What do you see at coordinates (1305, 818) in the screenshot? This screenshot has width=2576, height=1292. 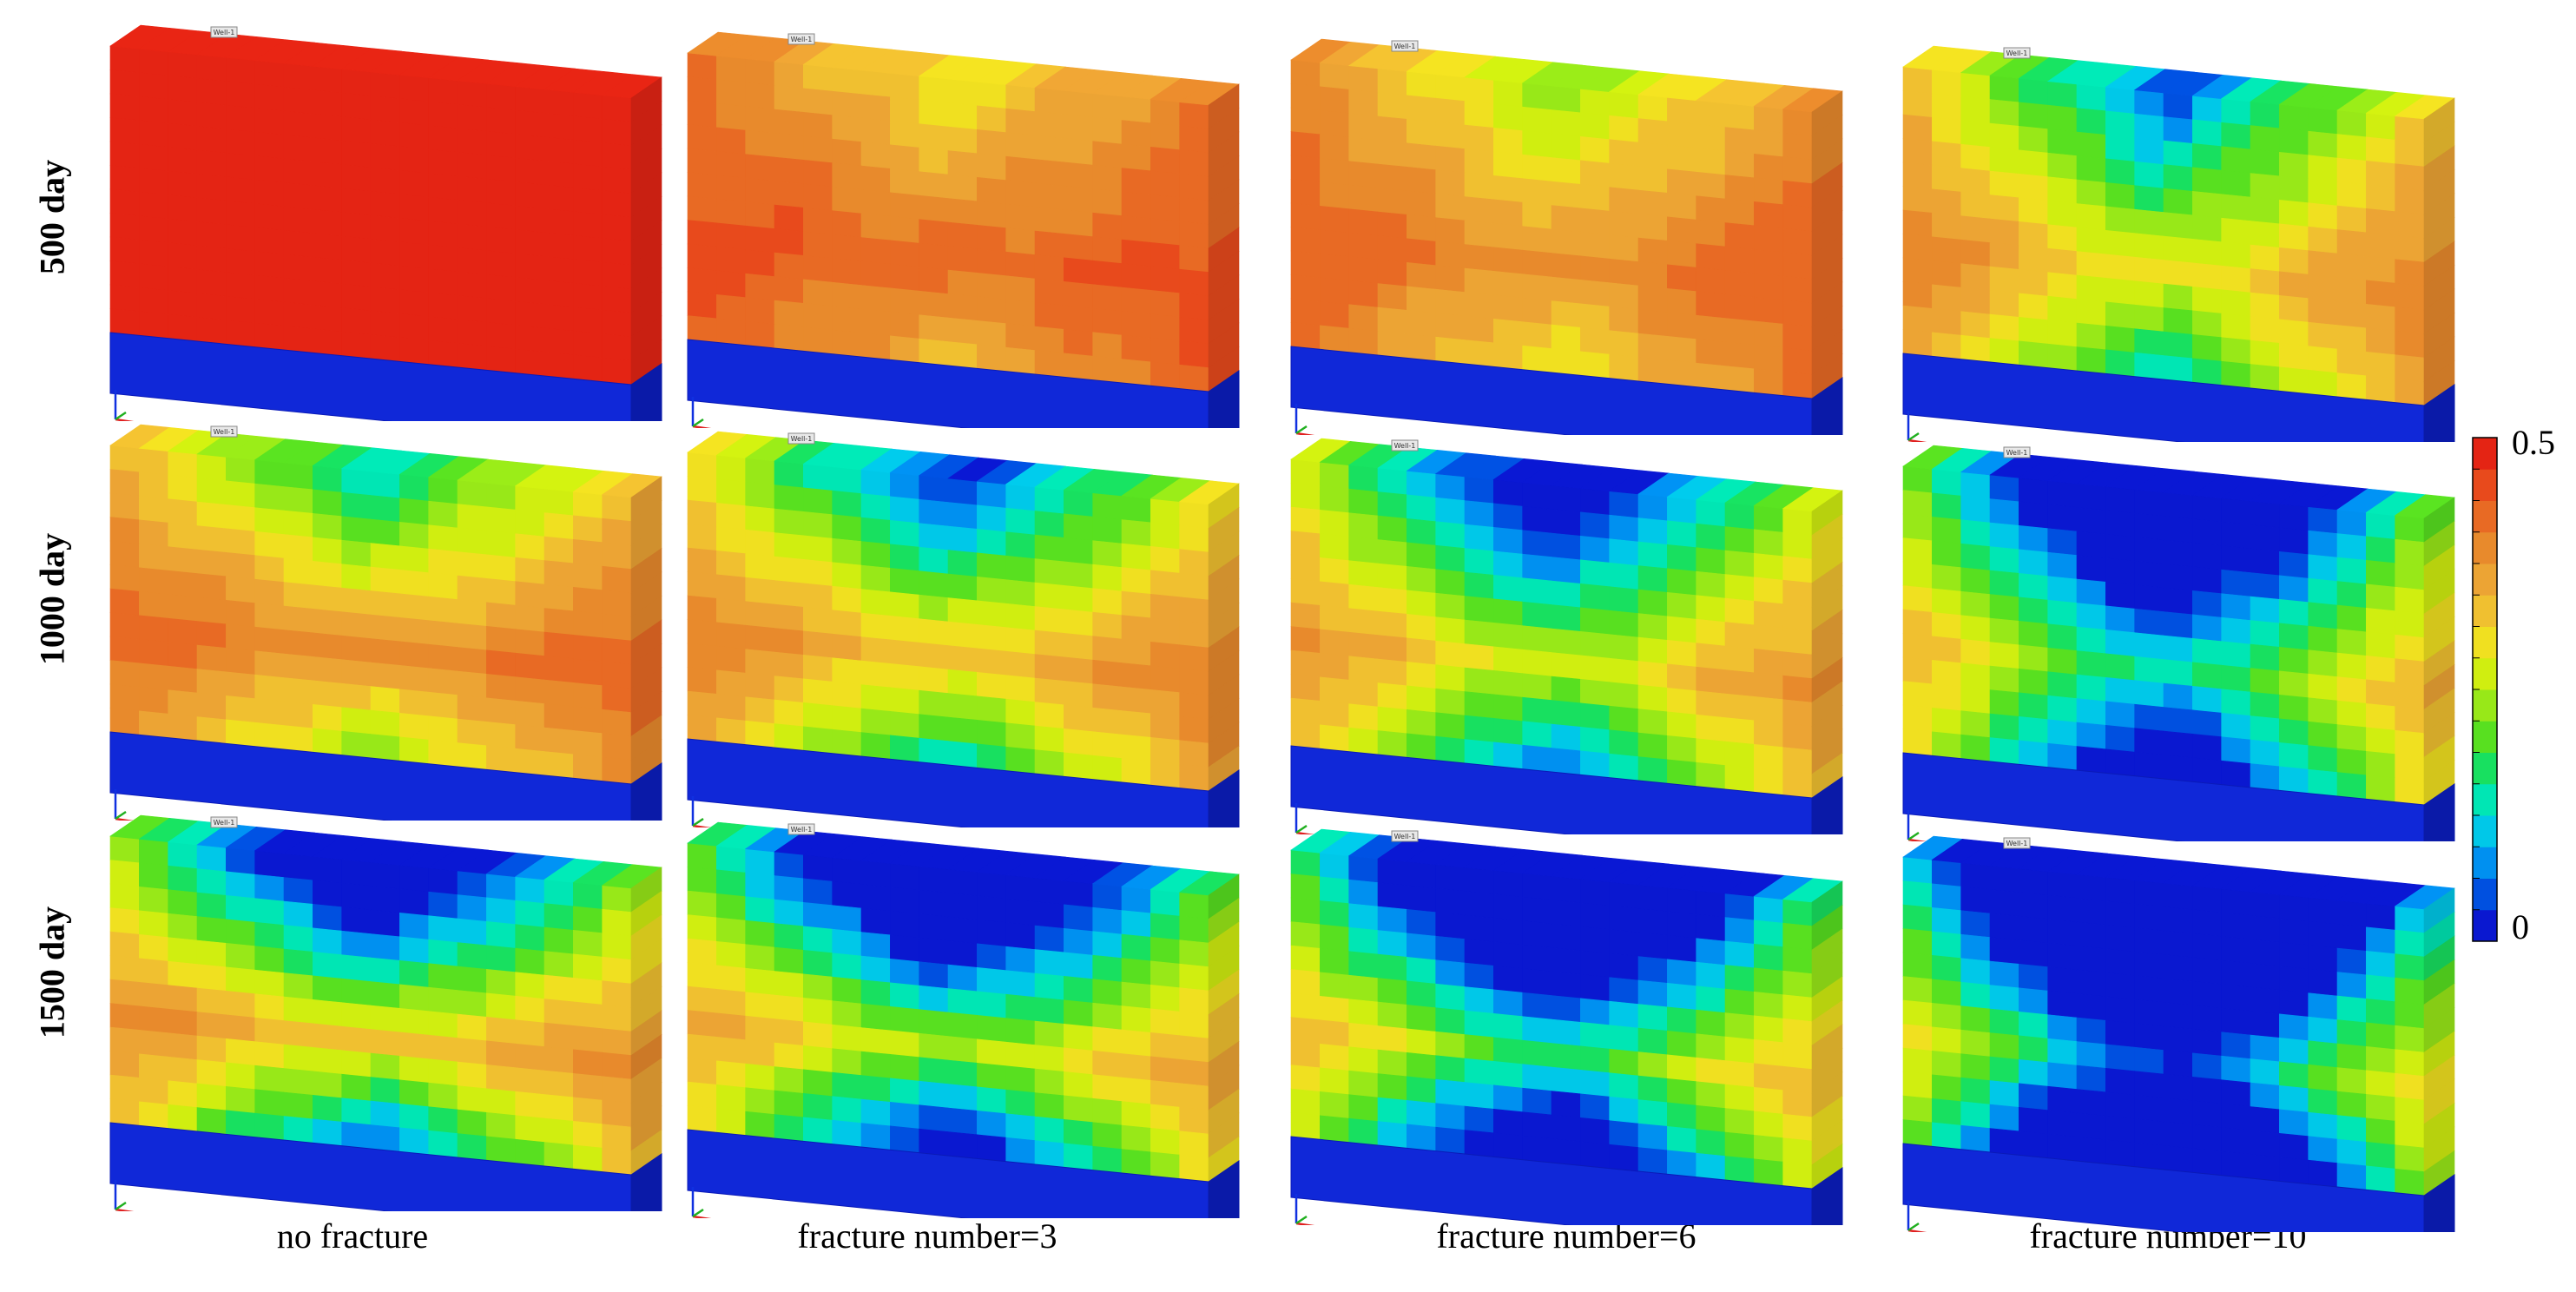 I see `axis-triad-icon` at bounding box center [1305, 818].